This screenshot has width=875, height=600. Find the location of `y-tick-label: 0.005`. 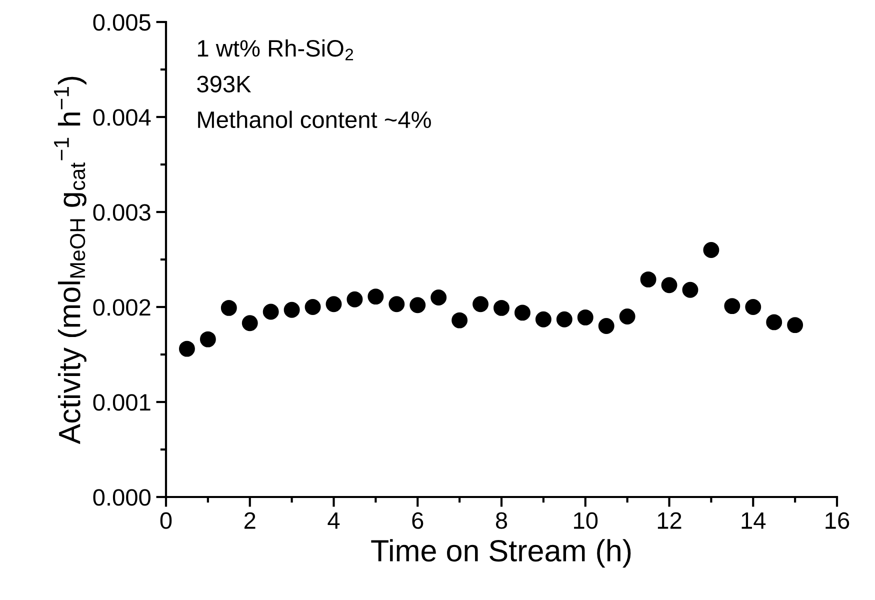

y-tick-label: 0.005 is located at coordinates (121, 22).